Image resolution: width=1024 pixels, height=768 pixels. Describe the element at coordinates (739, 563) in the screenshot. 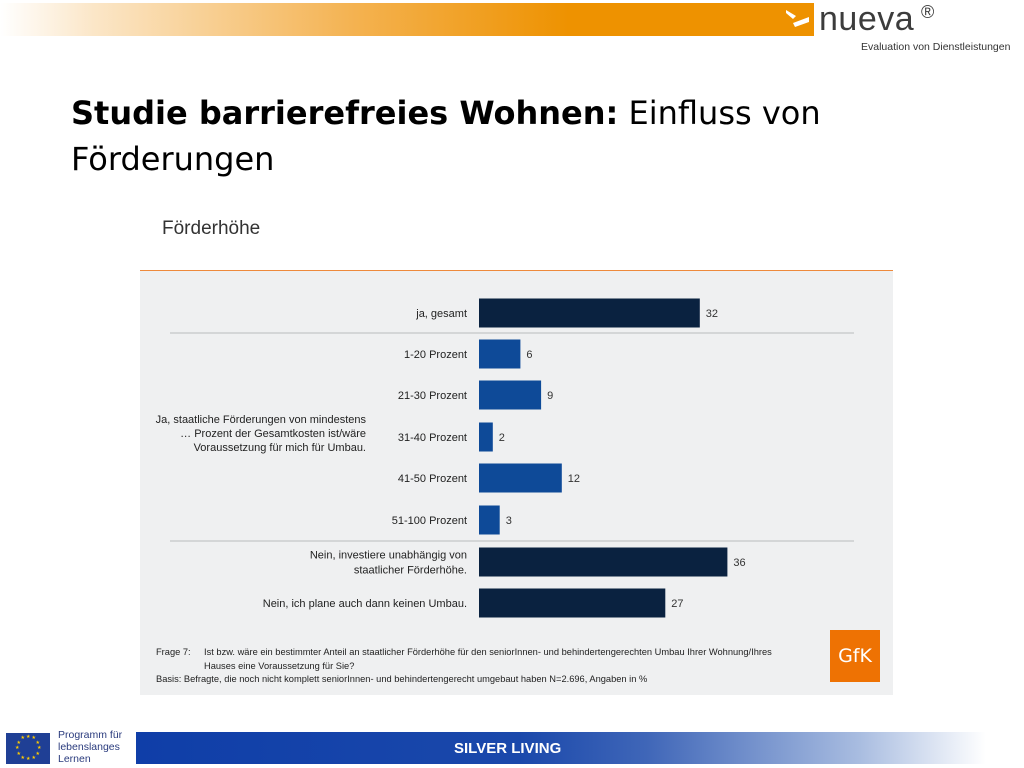

I see `value-label: 36` at that location.